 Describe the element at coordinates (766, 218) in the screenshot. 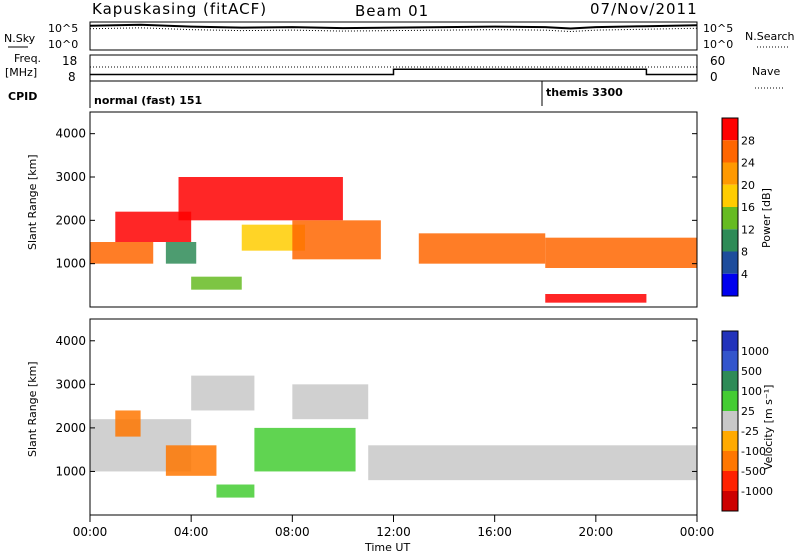

I see `power-colorbar-label: Power [dB]` at that location.